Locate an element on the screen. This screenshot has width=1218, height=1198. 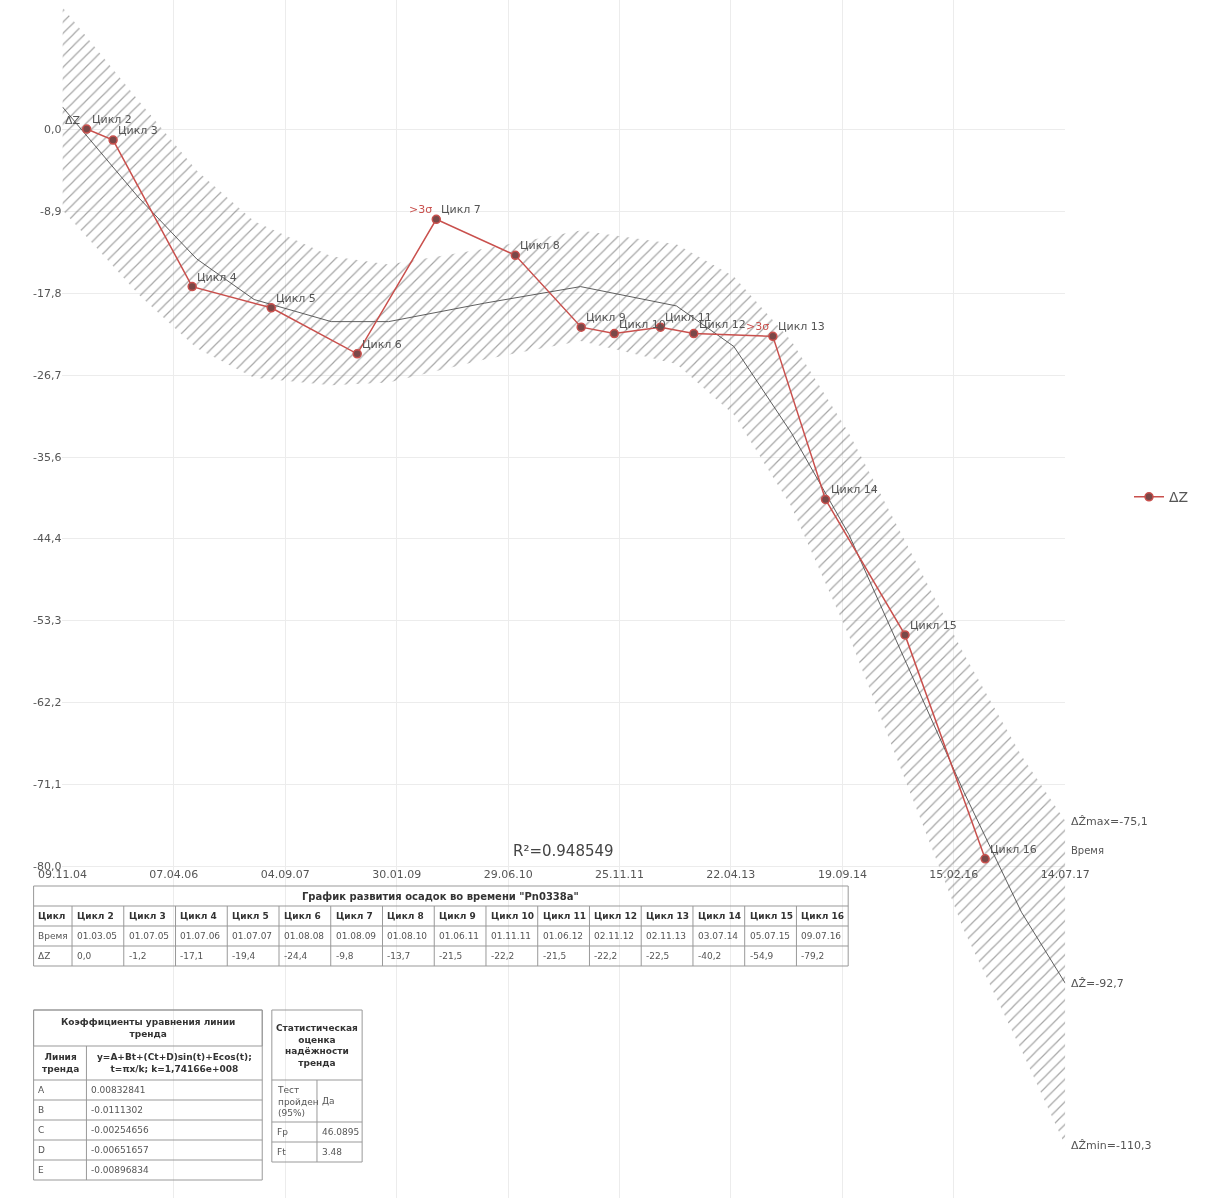
annotation: -13,7 is located at coordinates (399, 956).